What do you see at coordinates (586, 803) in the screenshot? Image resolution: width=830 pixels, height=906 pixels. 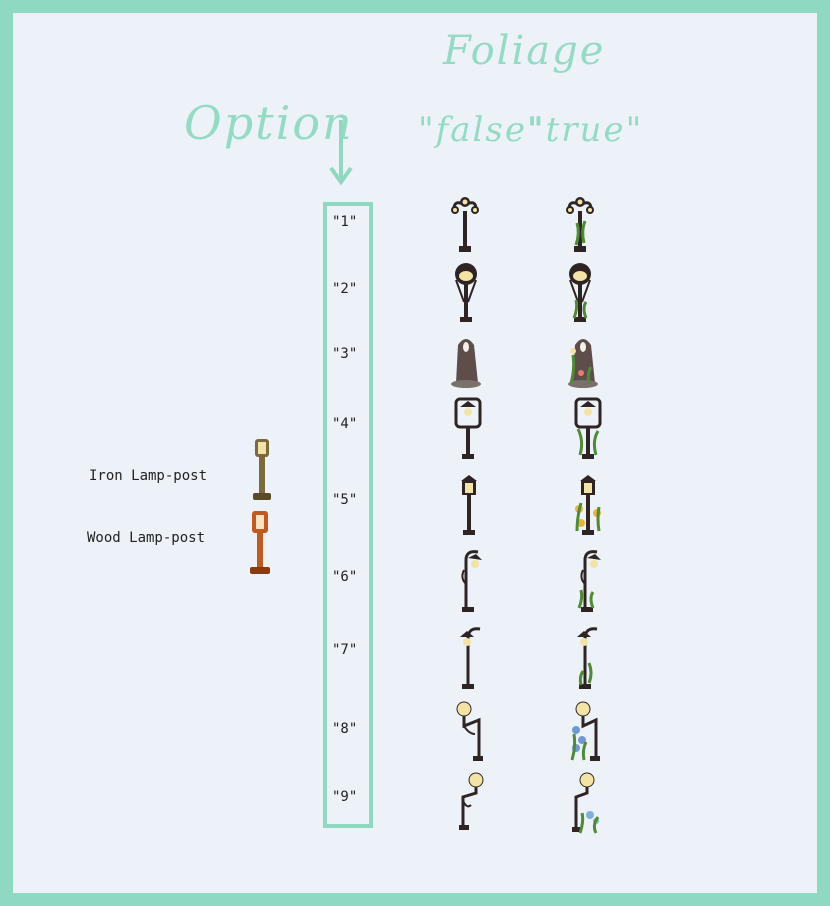 I see `lamp-option-9-foliage-true` at bounding box center [586, 803].